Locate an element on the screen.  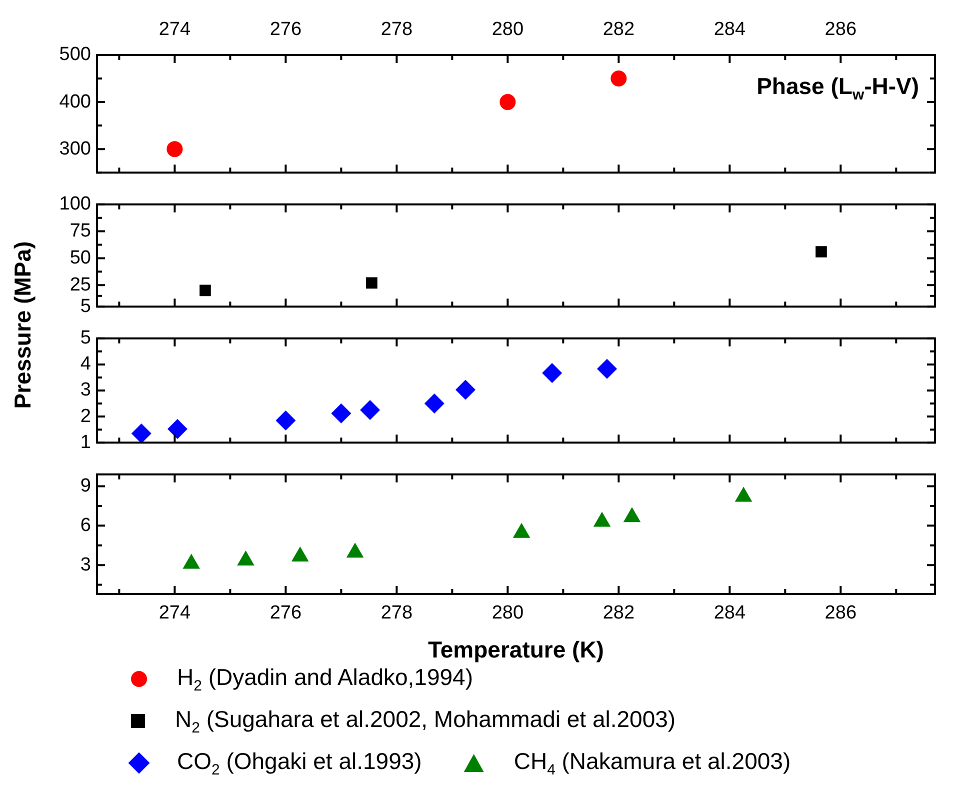
x-tick-label: 280 is located at coordinates (508, 613).